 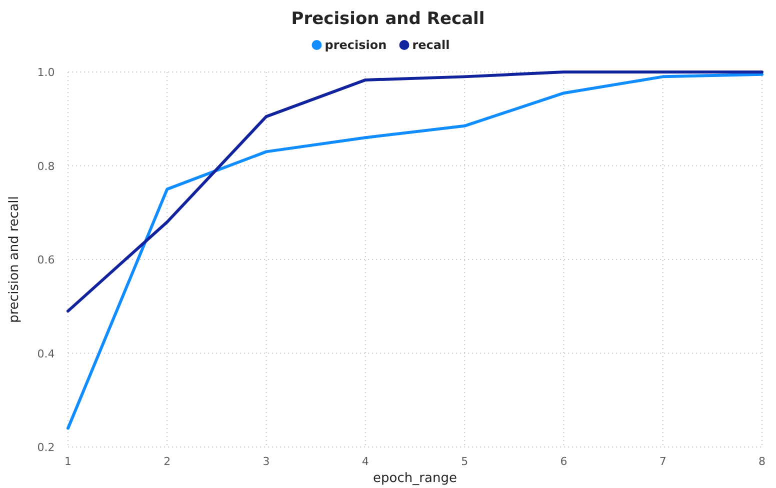 What do you see at coordinates (46, 166) in the screenshot?
I see `y-tick-label: 0.8` at bounding box center [46, 166].